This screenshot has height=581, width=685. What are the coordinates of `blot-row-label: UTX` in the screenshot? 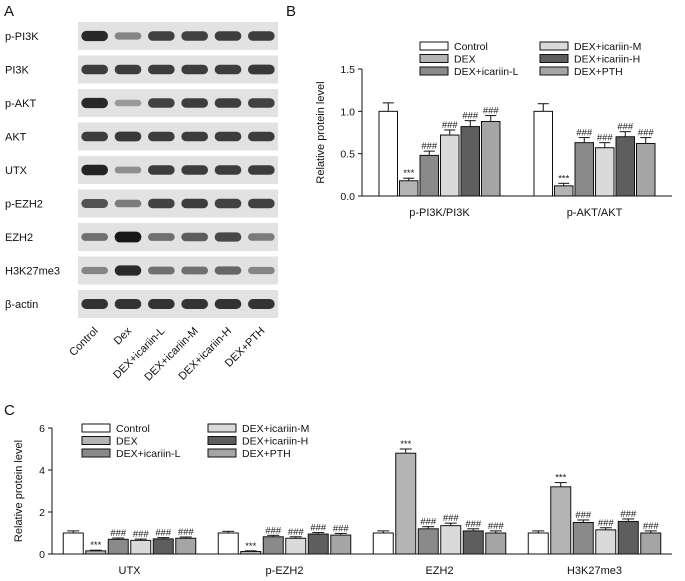 It's located at (16, 171).